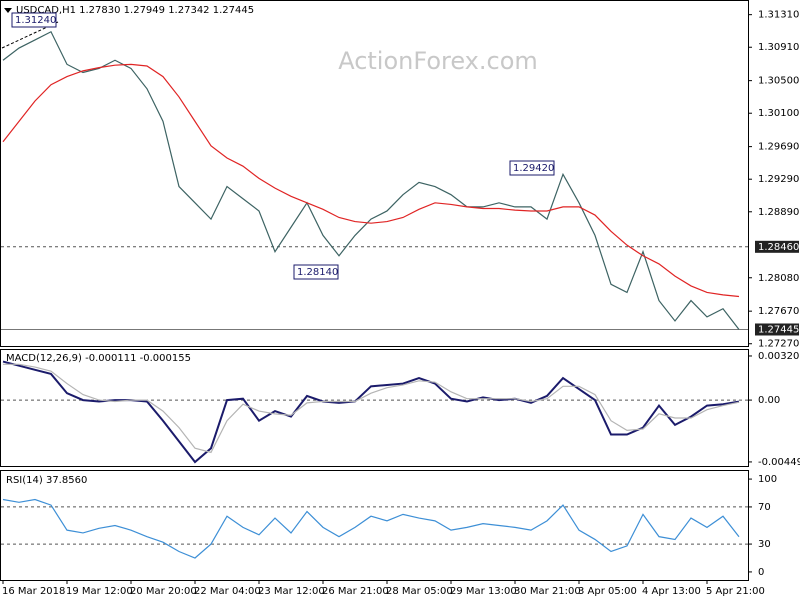 This screenshot has width=800, height=600. Describe the element at coordinates (778, 344) in the screenshot. I see `y-tick-label: 1.27270` at that location.